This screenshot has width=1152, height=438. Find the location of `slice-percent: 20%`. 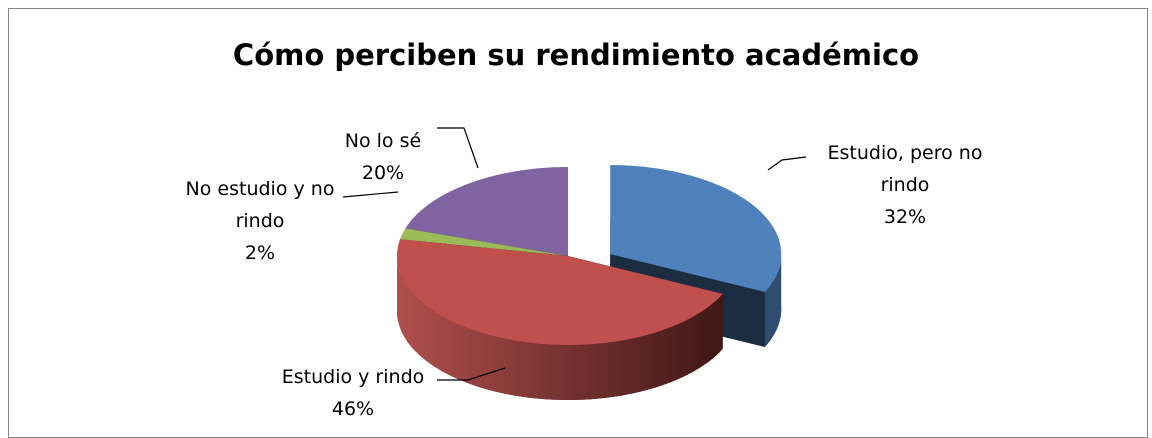

slice-percent: 20% is located at coordinates (383, 173).